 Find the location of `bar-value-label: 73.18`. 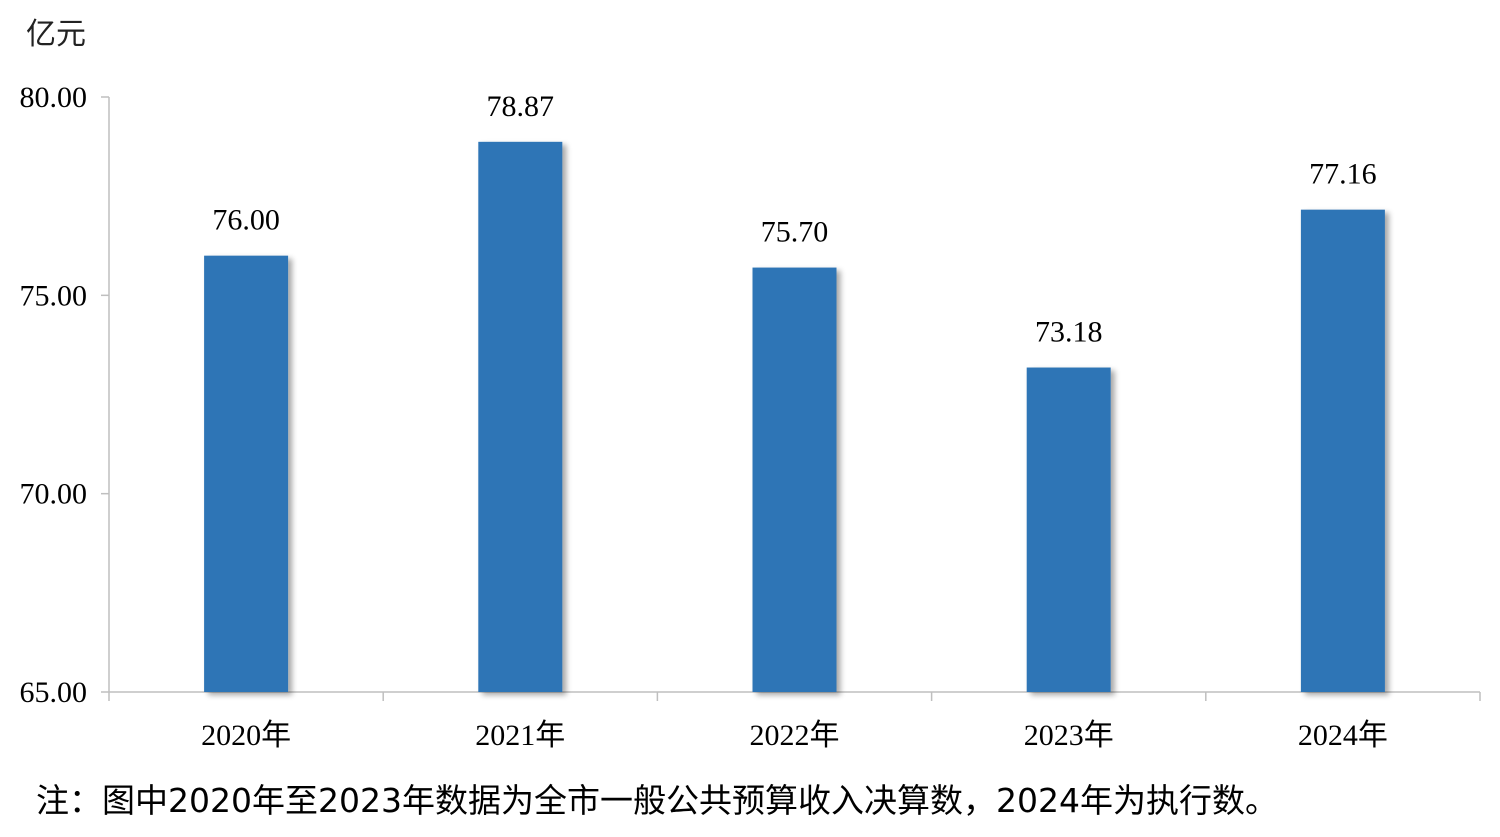

bar-value-label: 73.18 is located at coordinates (1069, 332).